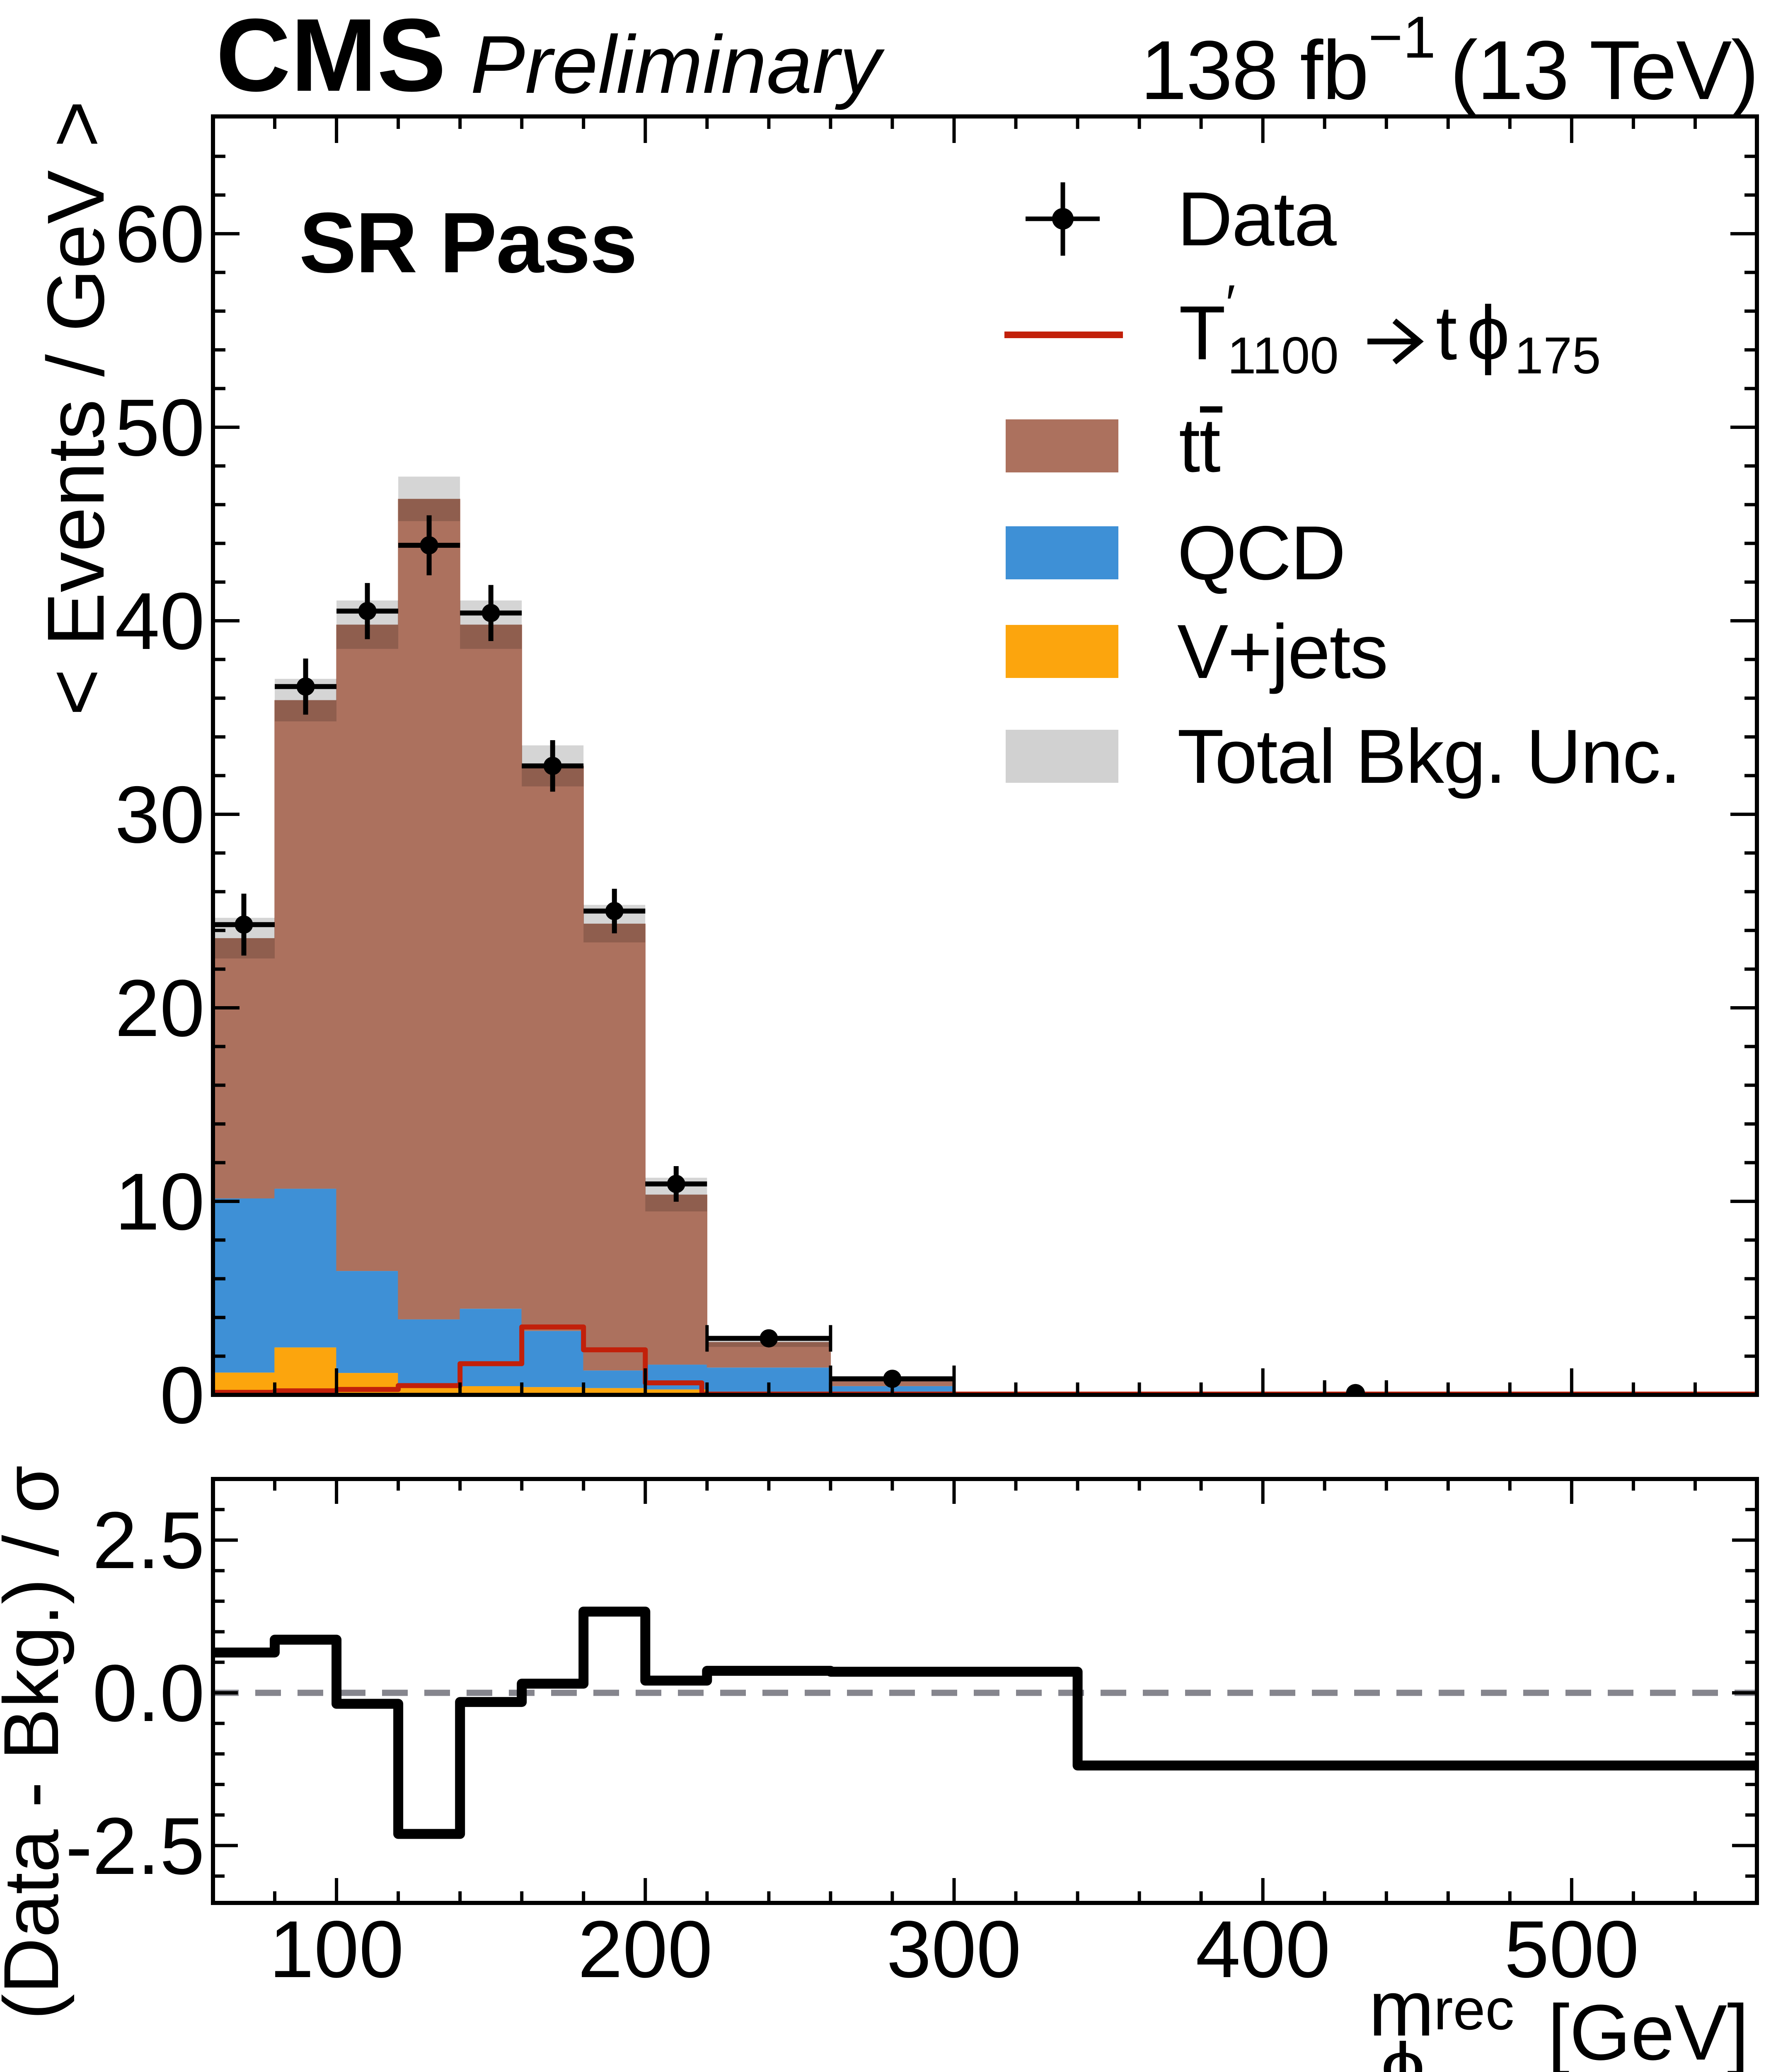 This screenshot has width=1771, height=2072. What do you see at coordinates (645, 1949) in the screenshot?
I see `svg-text: 200` at bounding box center [645, 1949].